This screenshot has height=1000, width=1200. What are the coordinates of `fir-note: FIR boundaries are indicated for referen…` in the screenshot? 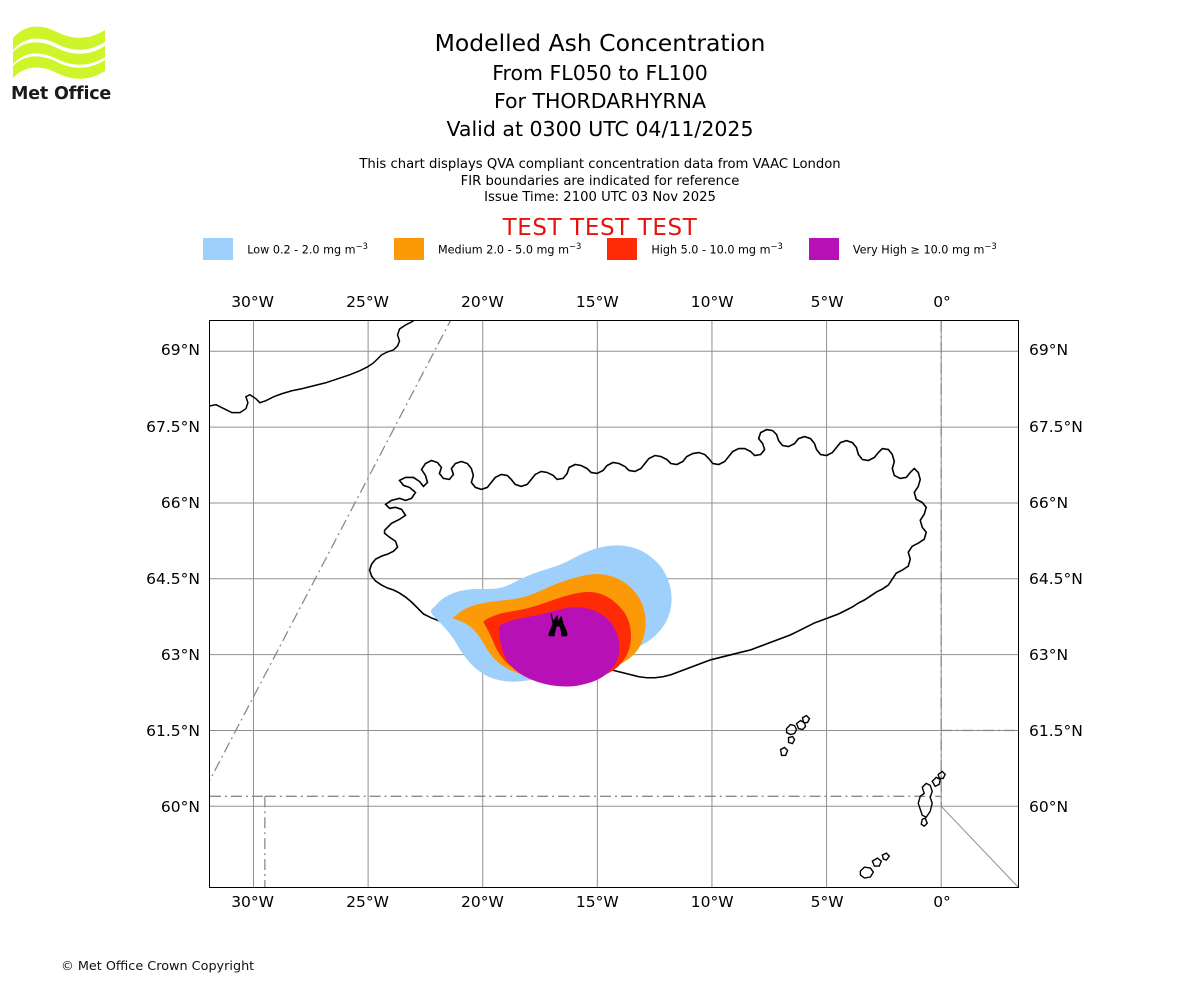 It's located at (600, 181).